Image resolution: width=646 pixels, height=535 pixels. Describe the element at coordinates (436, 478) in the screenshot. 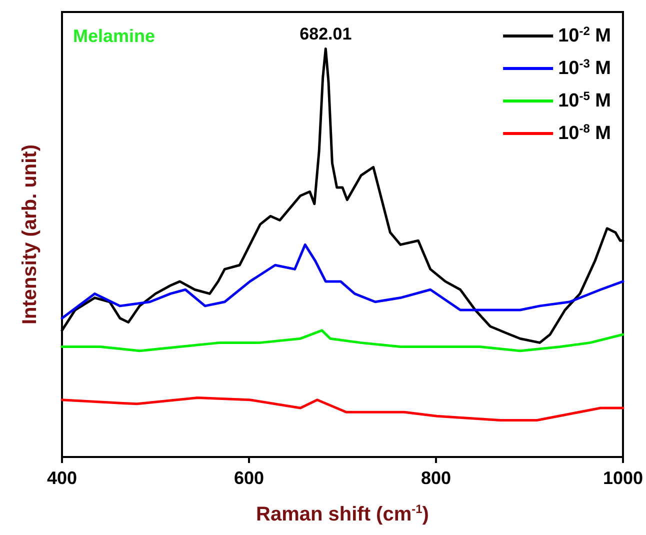

I see `x-tick-label: 800` at that location.